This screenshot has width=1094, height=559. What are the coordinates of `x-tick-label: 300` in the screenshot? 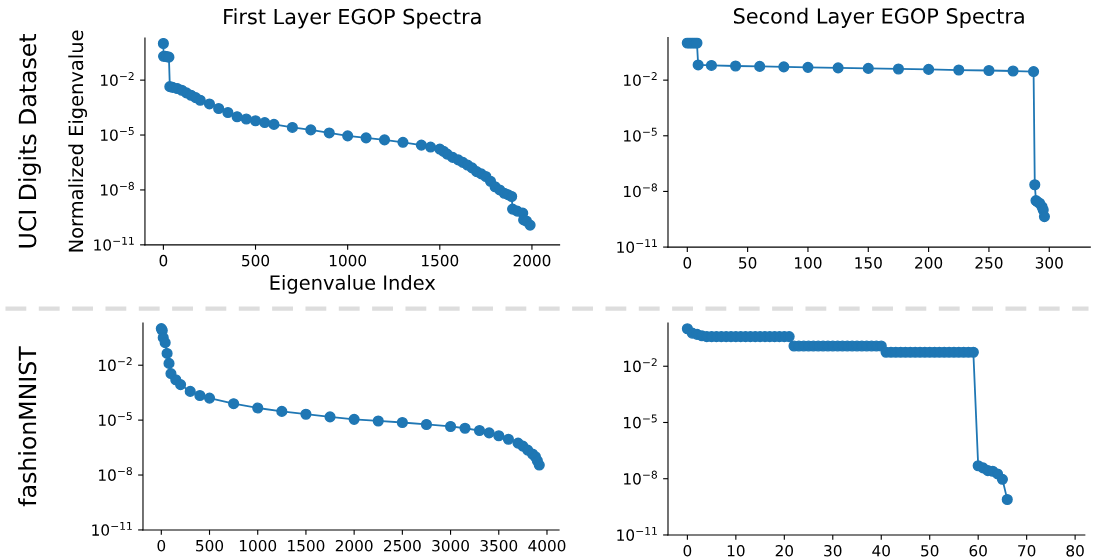 It's located at (1049, 263).